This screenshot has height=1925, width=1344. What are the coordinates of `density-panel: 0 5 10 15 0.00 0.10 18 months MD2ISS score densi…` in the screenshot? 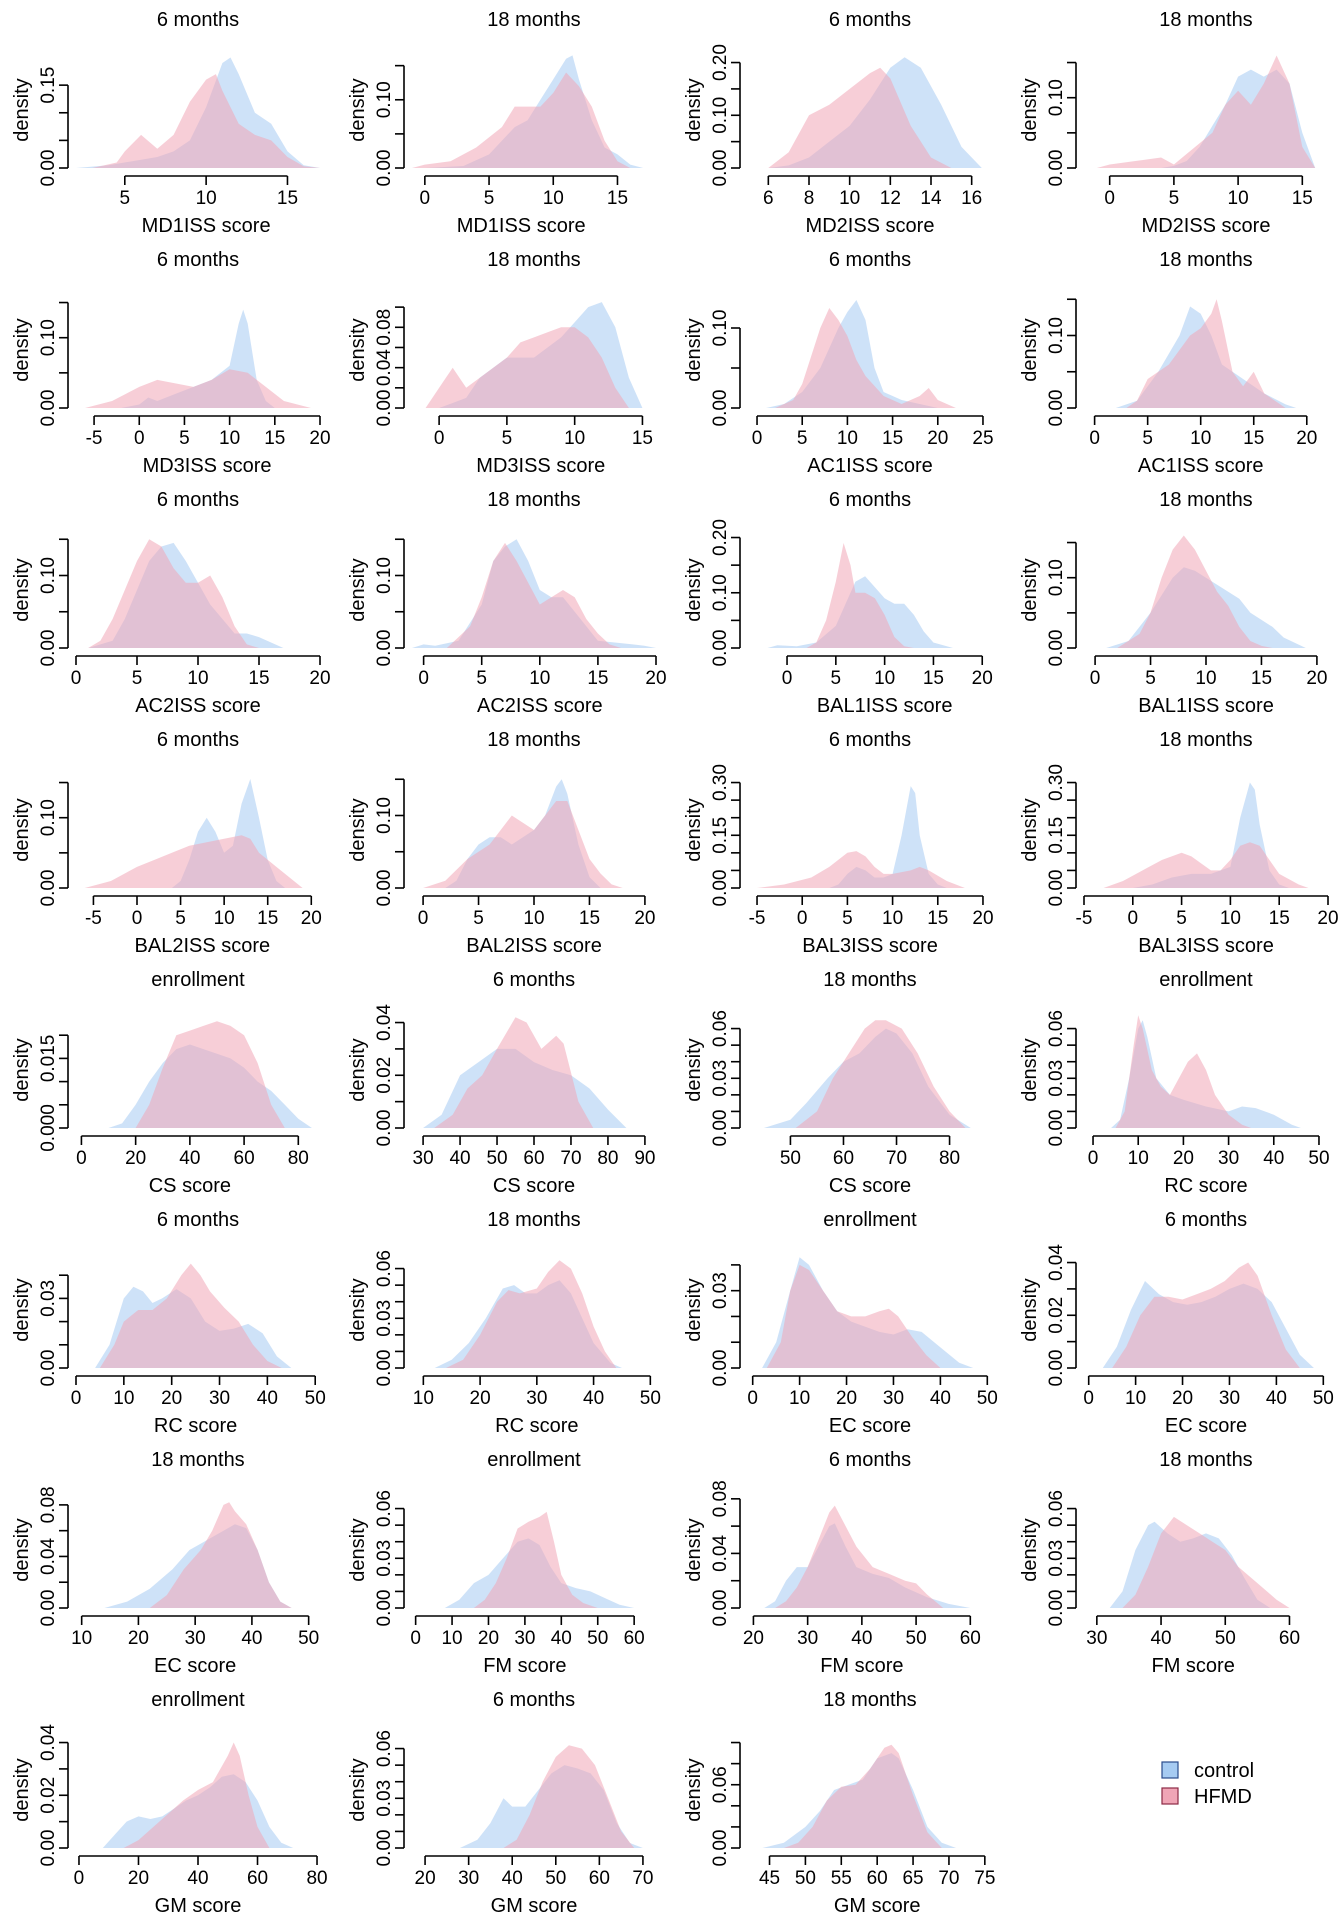 It's located at (1167, 123).